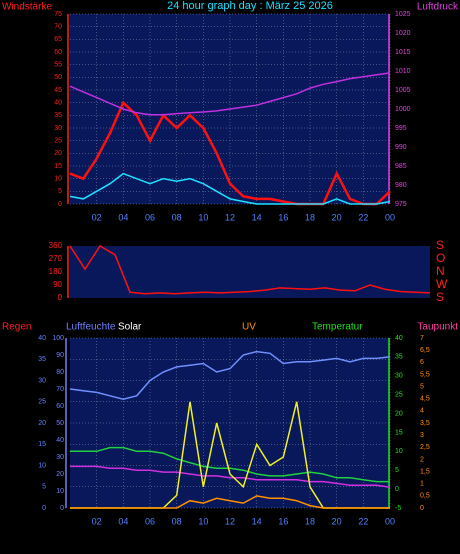 The height and width of the screenshot is (554, 460). Describe the element at coordinates (422, 411) in the screenshot. I see `y-tick-label: 4` at that location.